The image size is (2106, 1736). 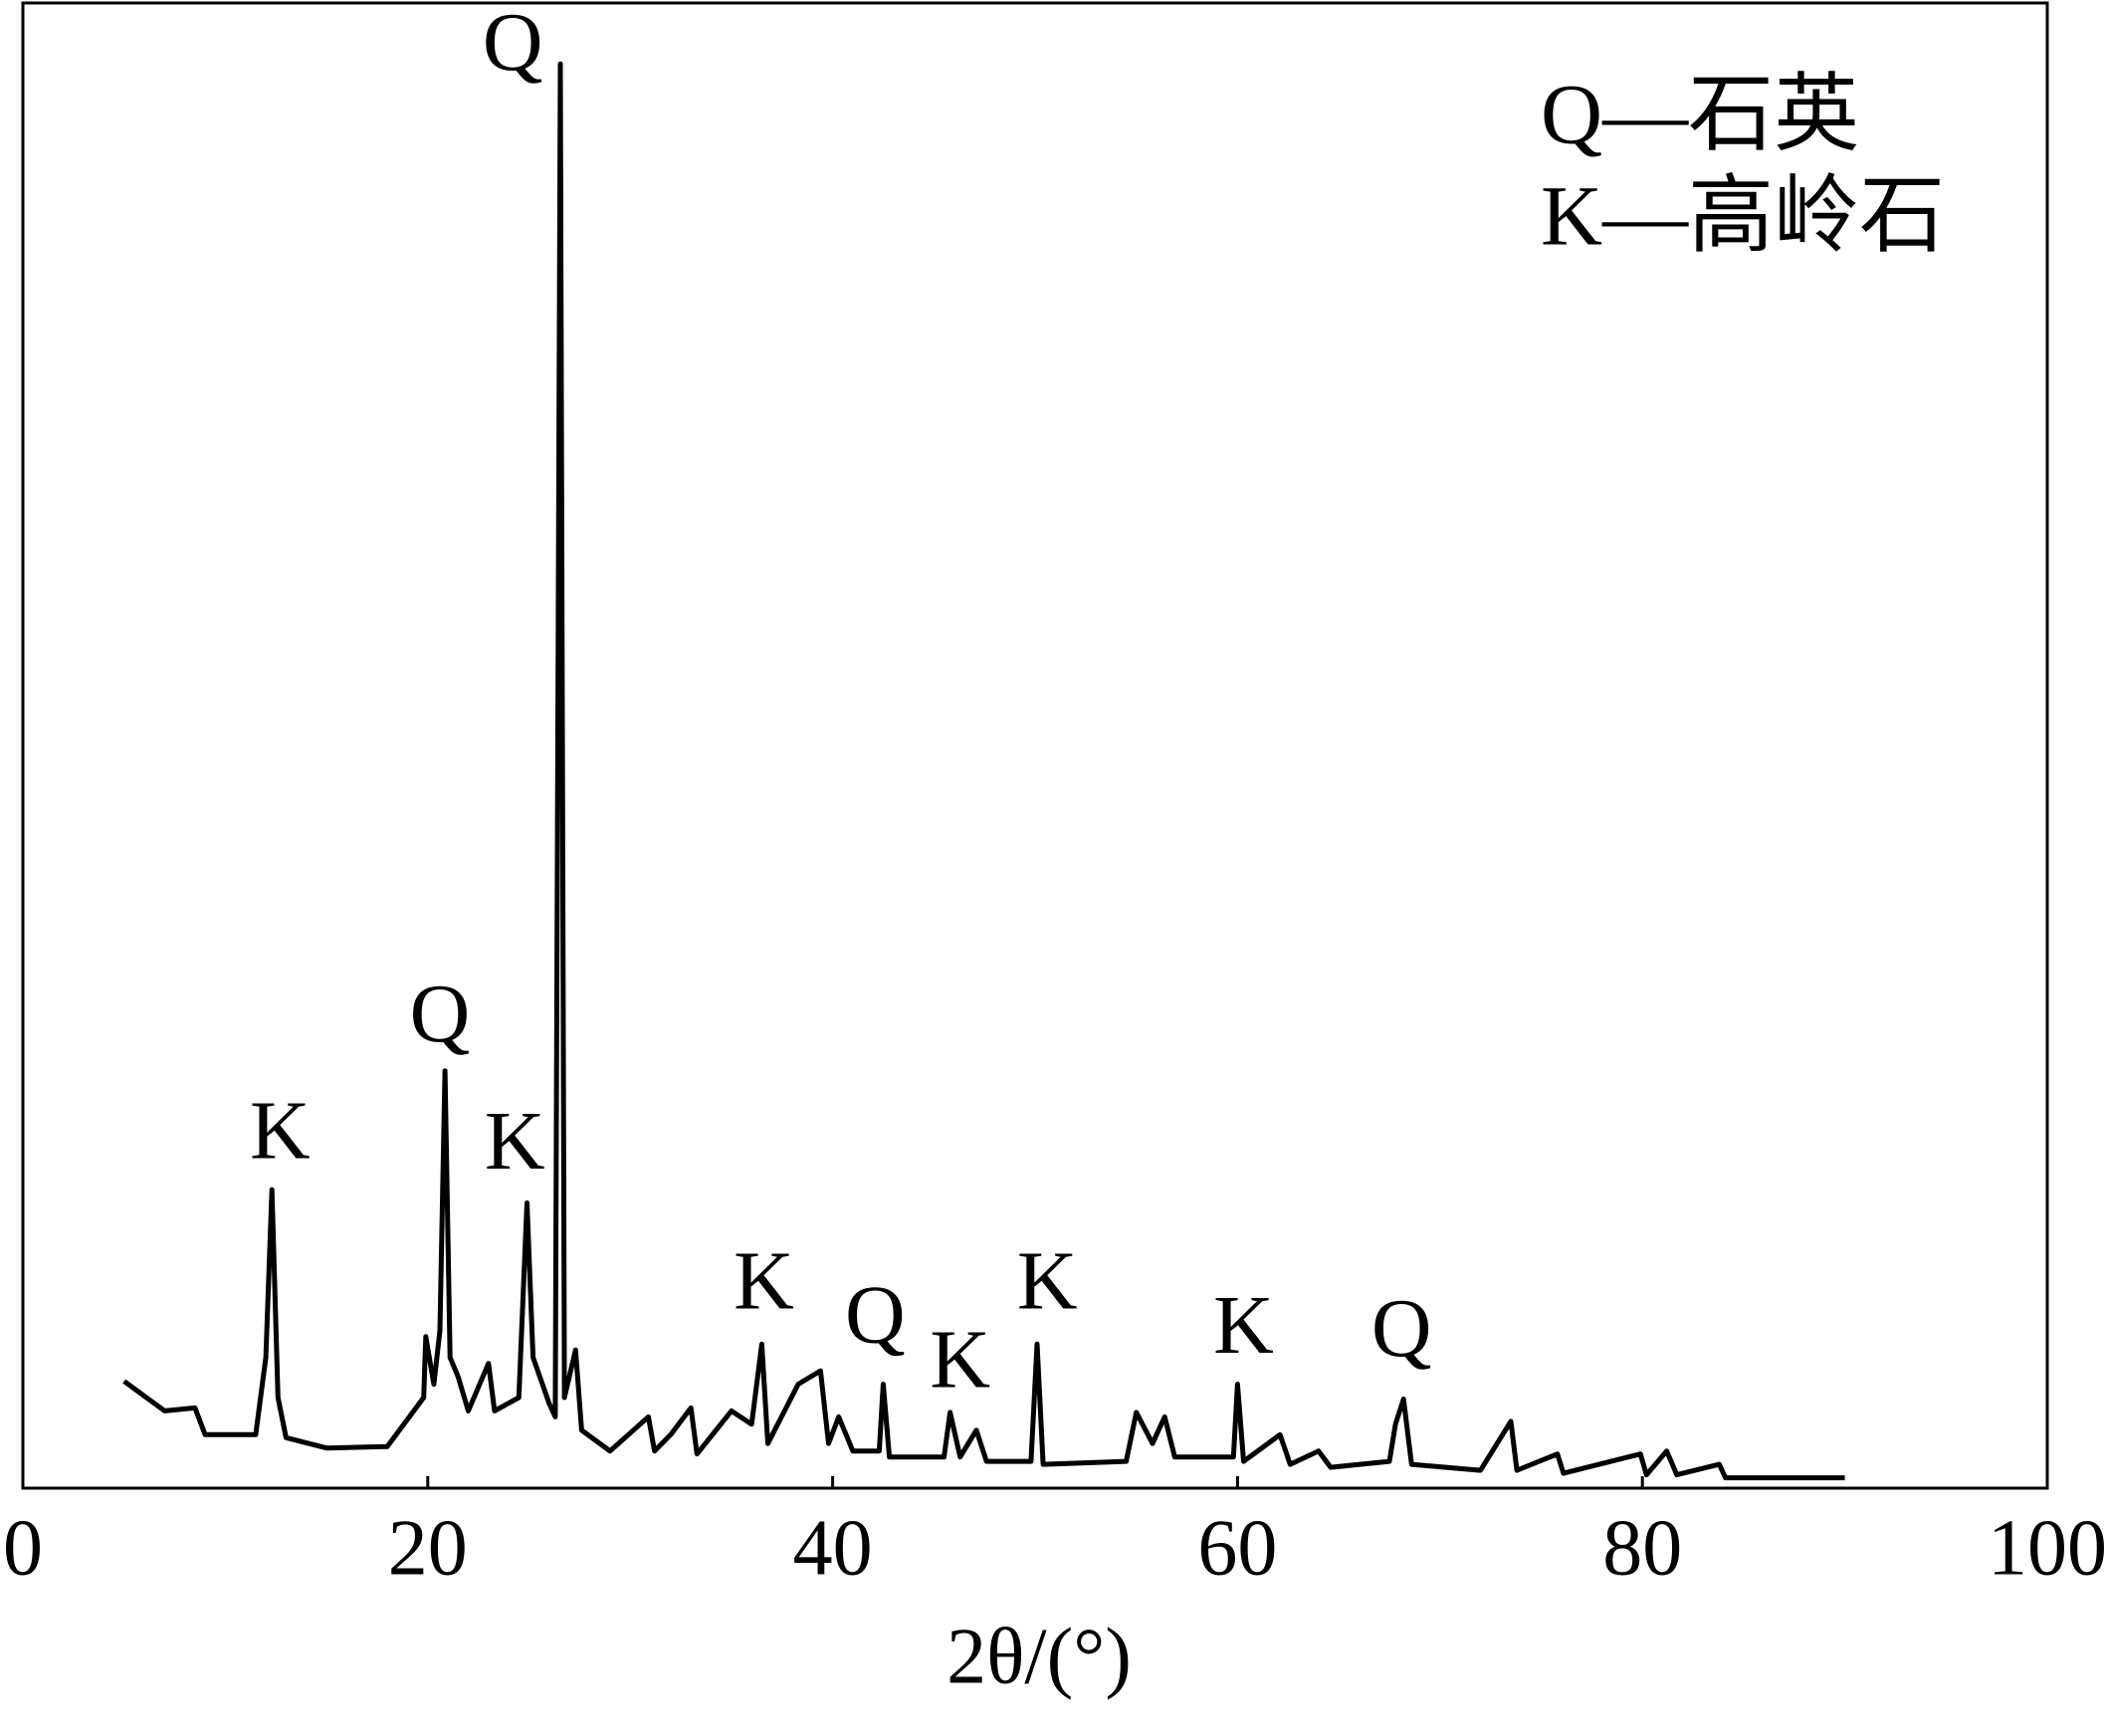 What do you see at coordinates (1642, 1548) in the screenshot?
I see `x-tick-label: 80` at bounding box center [1642, 1548].